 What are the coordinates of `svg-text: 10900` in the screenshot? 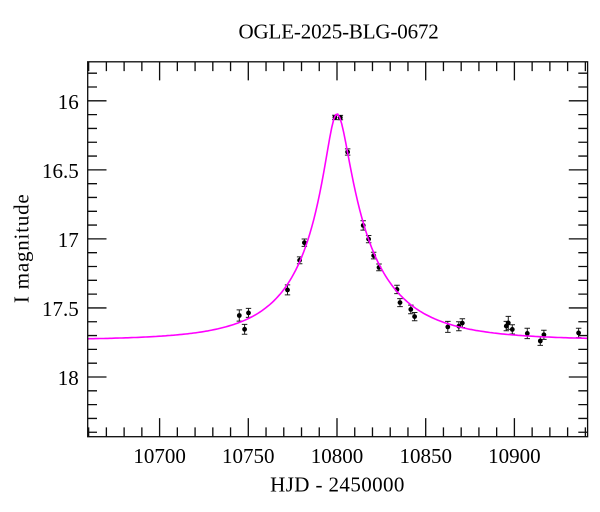 It's located at (514, 456).